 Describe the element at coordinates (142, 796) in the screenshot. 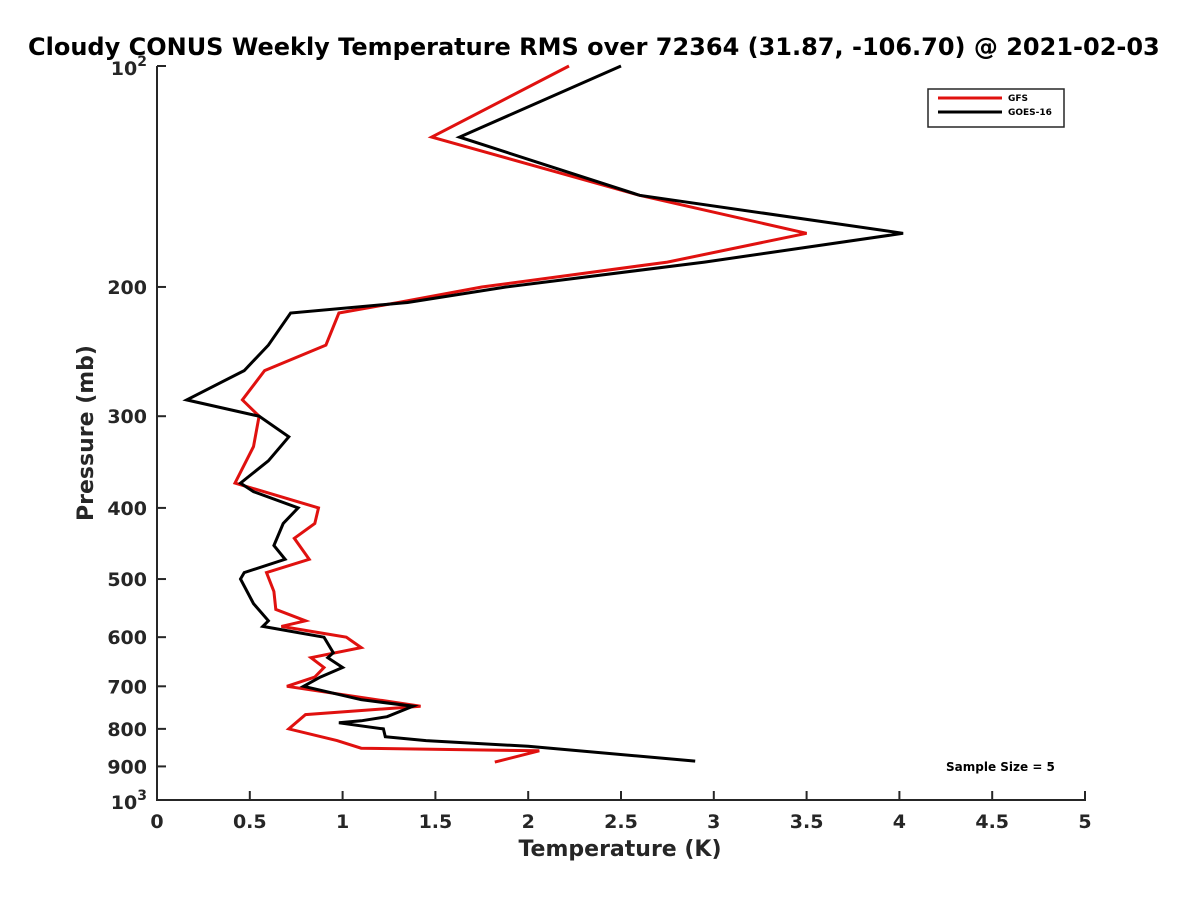

I see `y-tick-exponent: 3` at that location.